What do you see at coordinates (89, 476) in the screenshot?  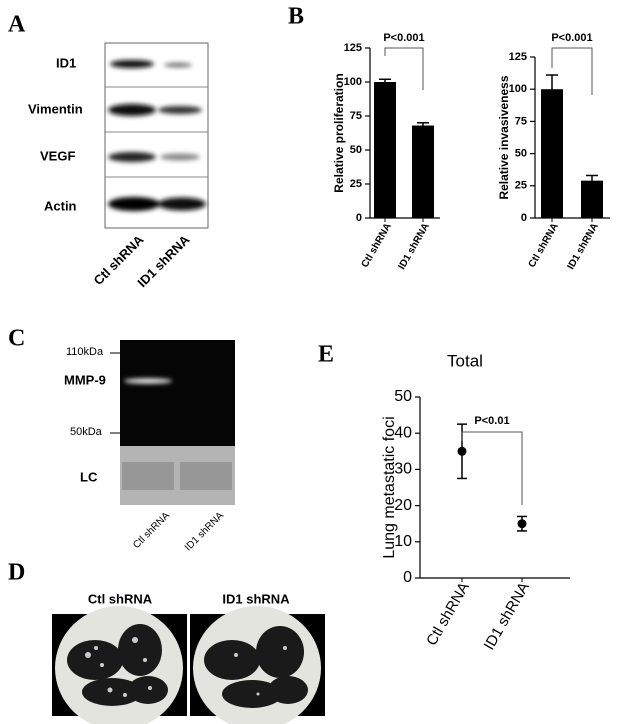 I see `band-label: LC` at bounding box center [89, 476].